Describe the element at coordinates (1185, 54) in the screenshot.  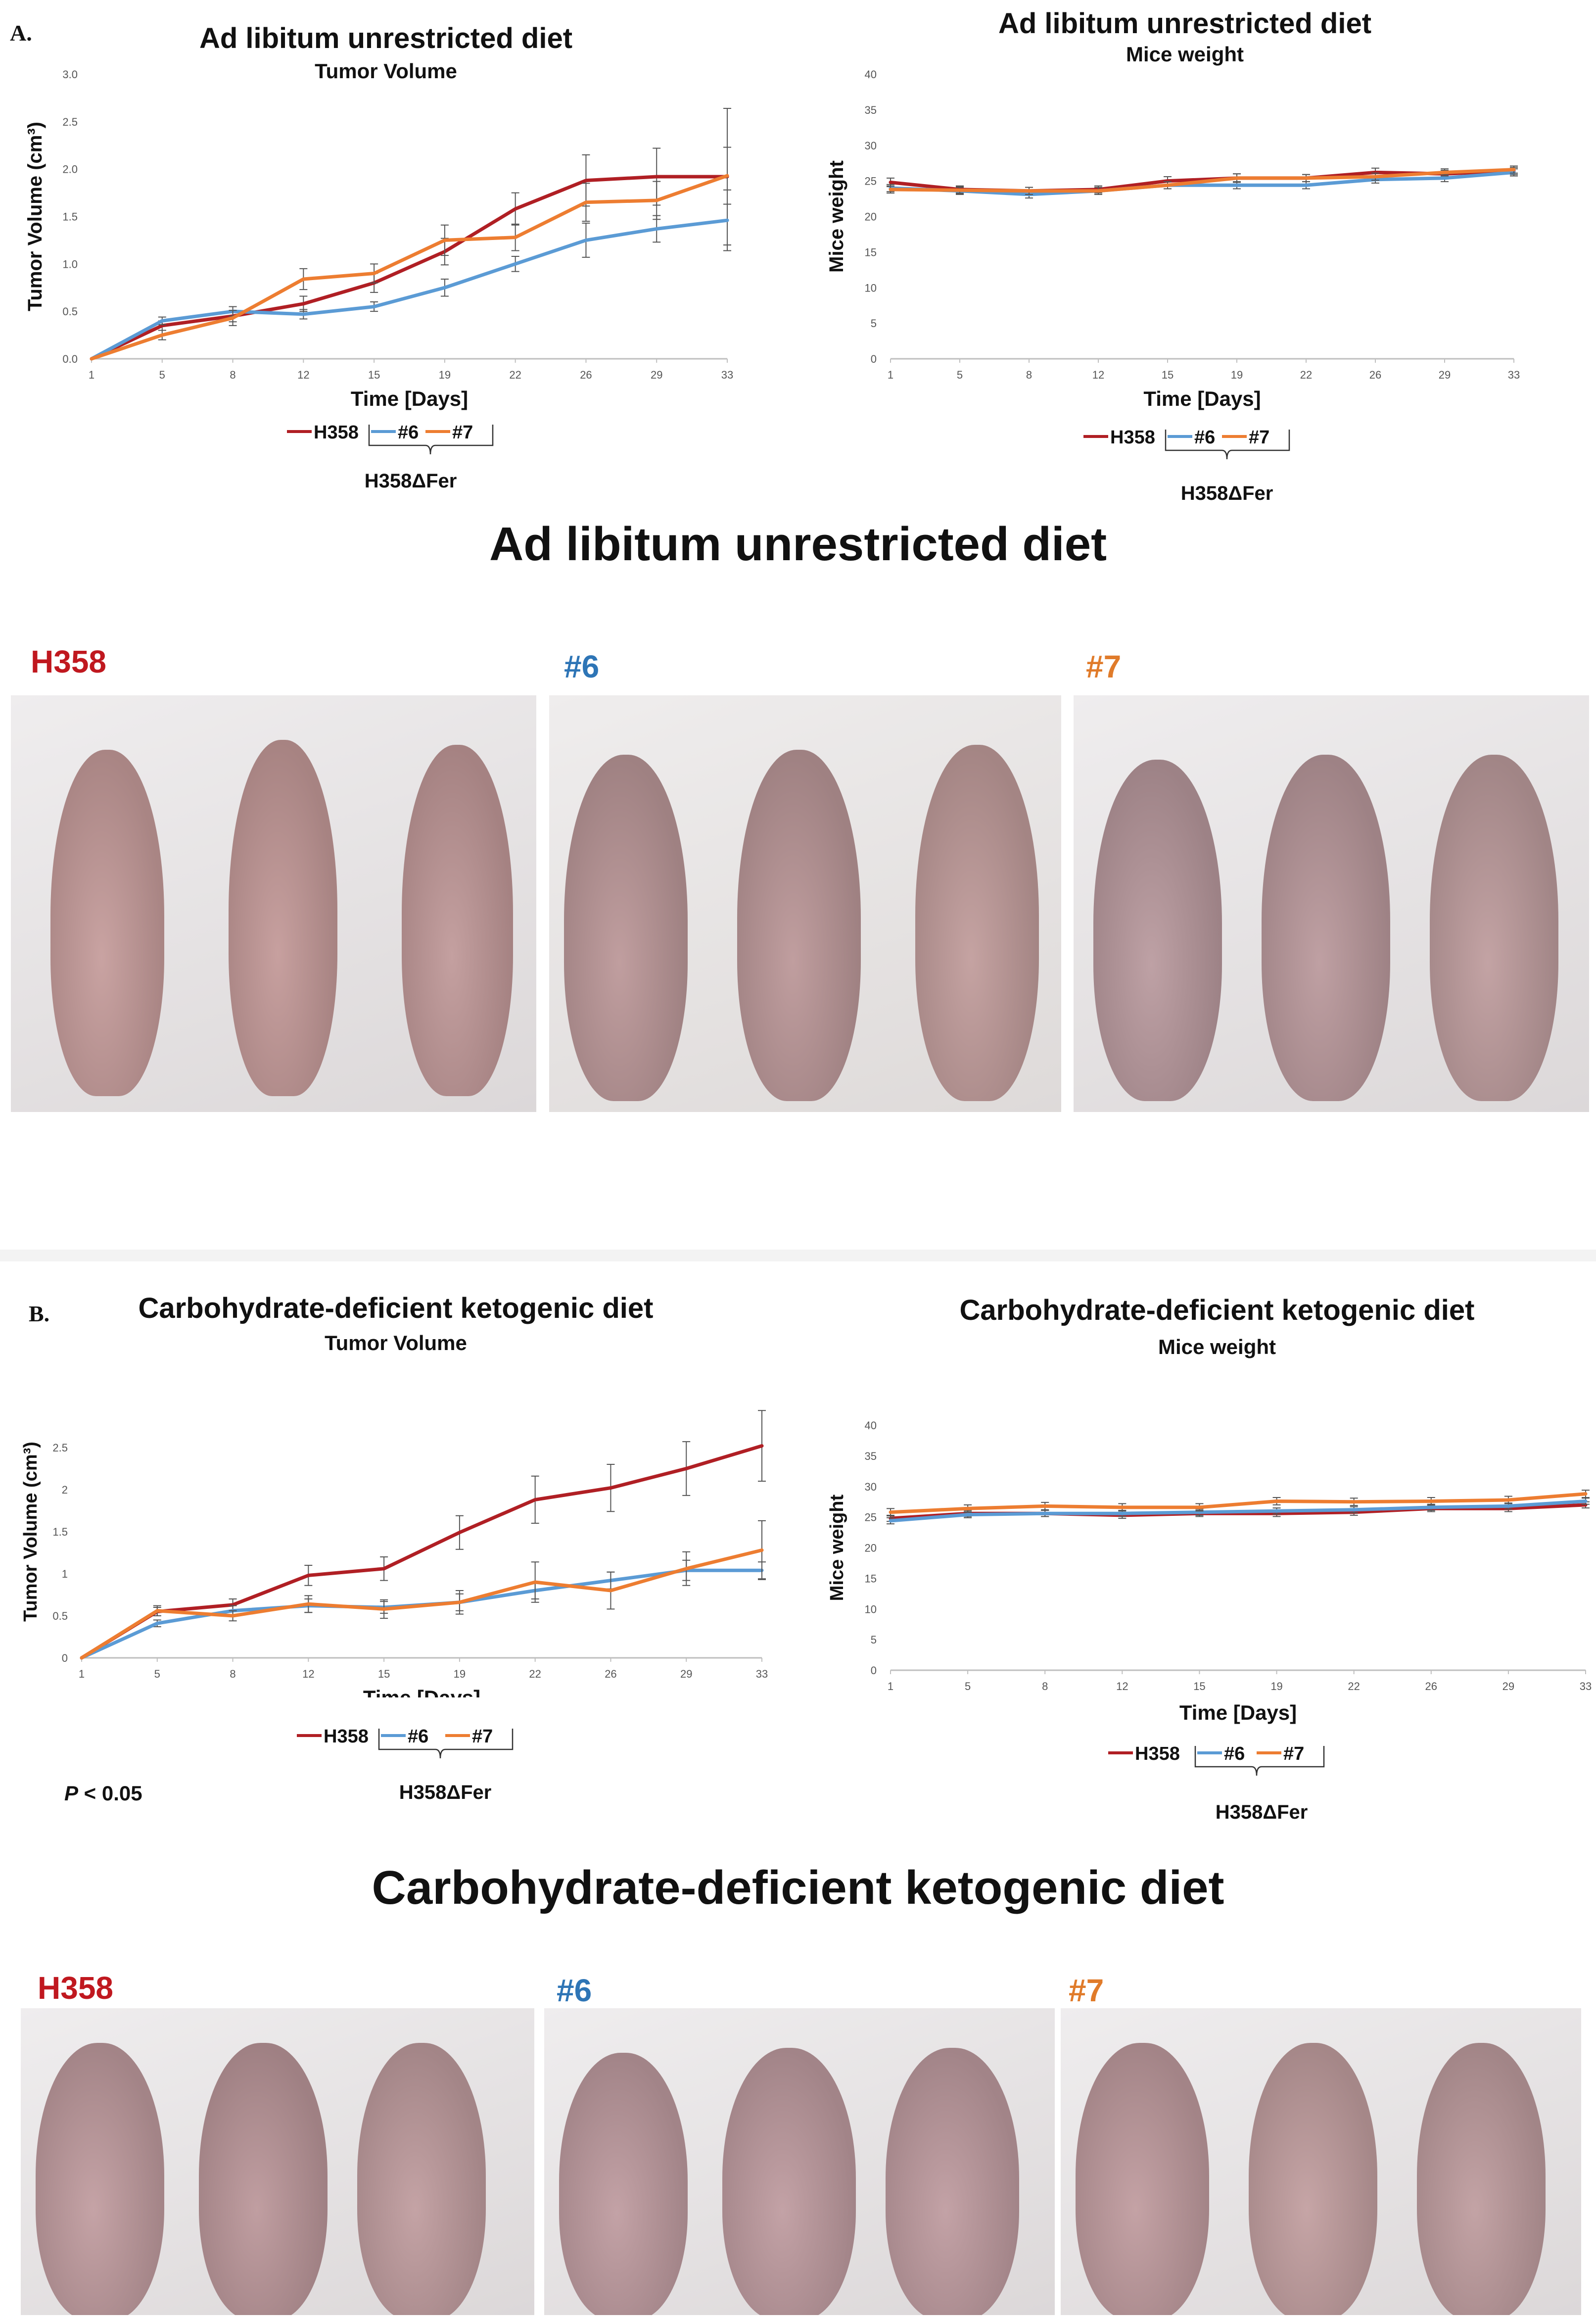
I see `a-weight-subtitle: Mice weight` at that location.